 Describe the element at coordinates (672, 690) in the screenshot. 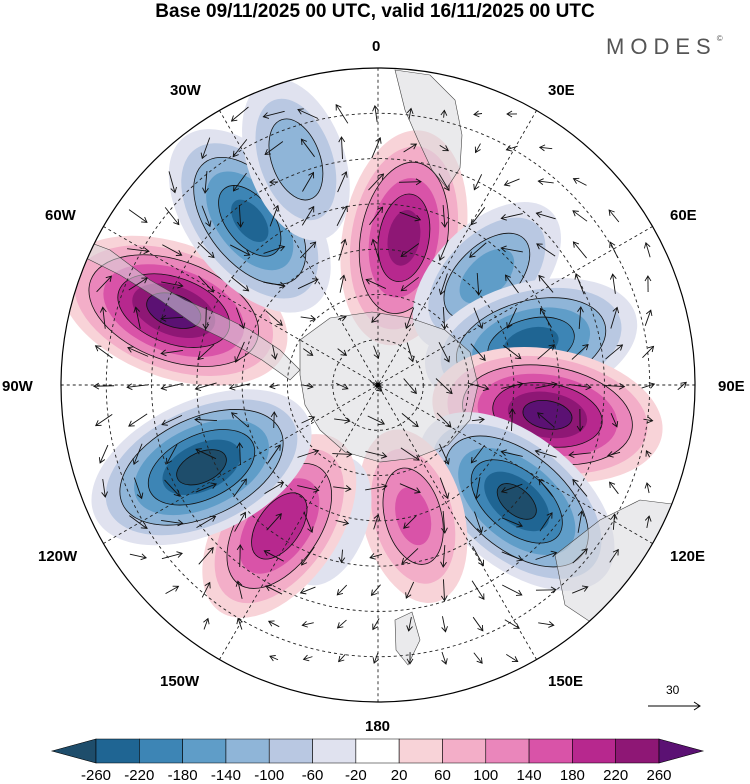

I see `vector-scale-label: 30` at that location.